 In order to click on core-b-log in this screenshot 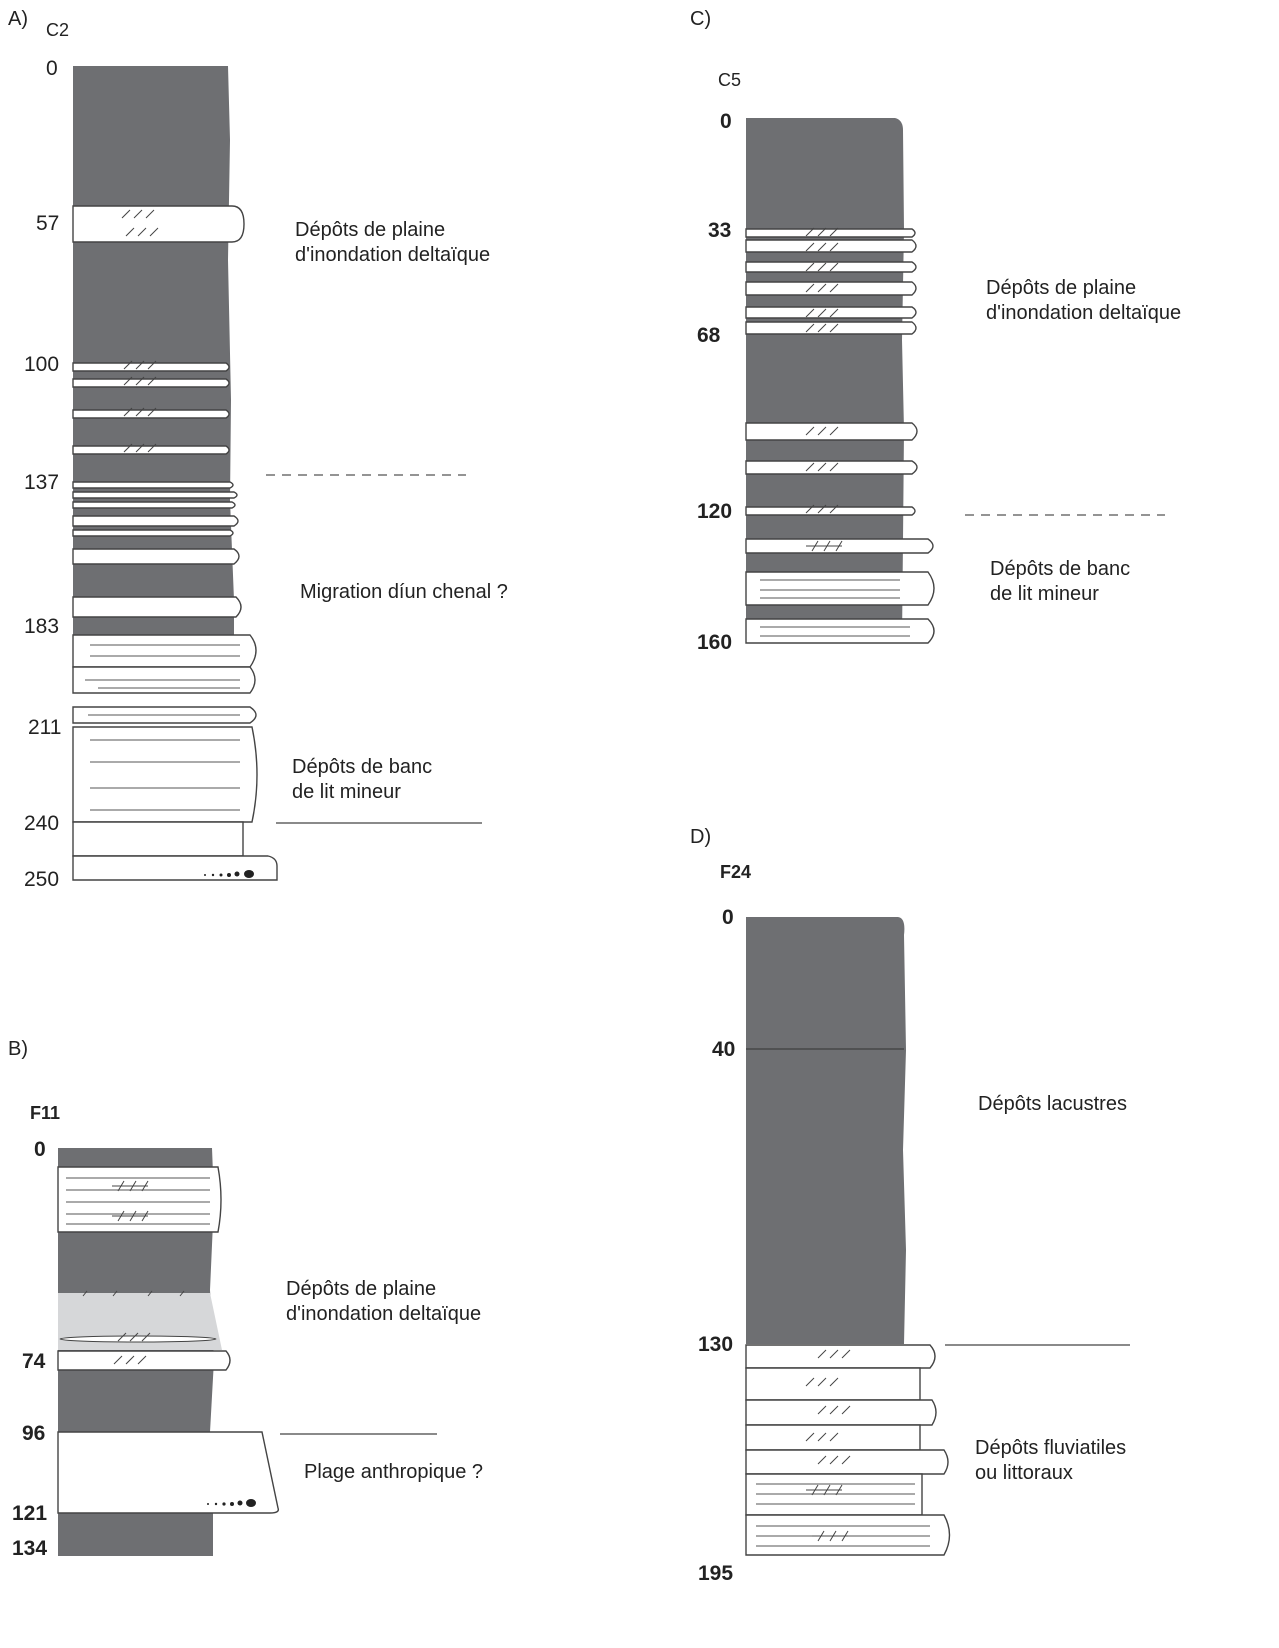, I will do `click(247, 1352)`.